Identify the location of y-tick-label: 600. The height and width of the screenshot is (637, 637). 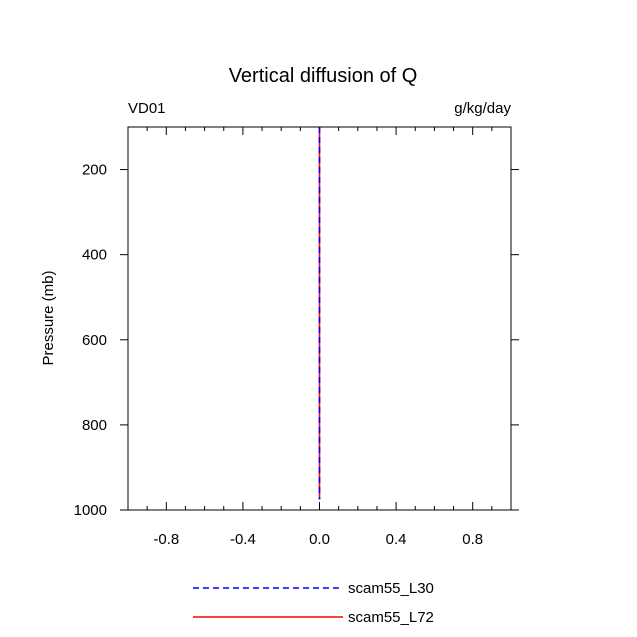
(94, 340).